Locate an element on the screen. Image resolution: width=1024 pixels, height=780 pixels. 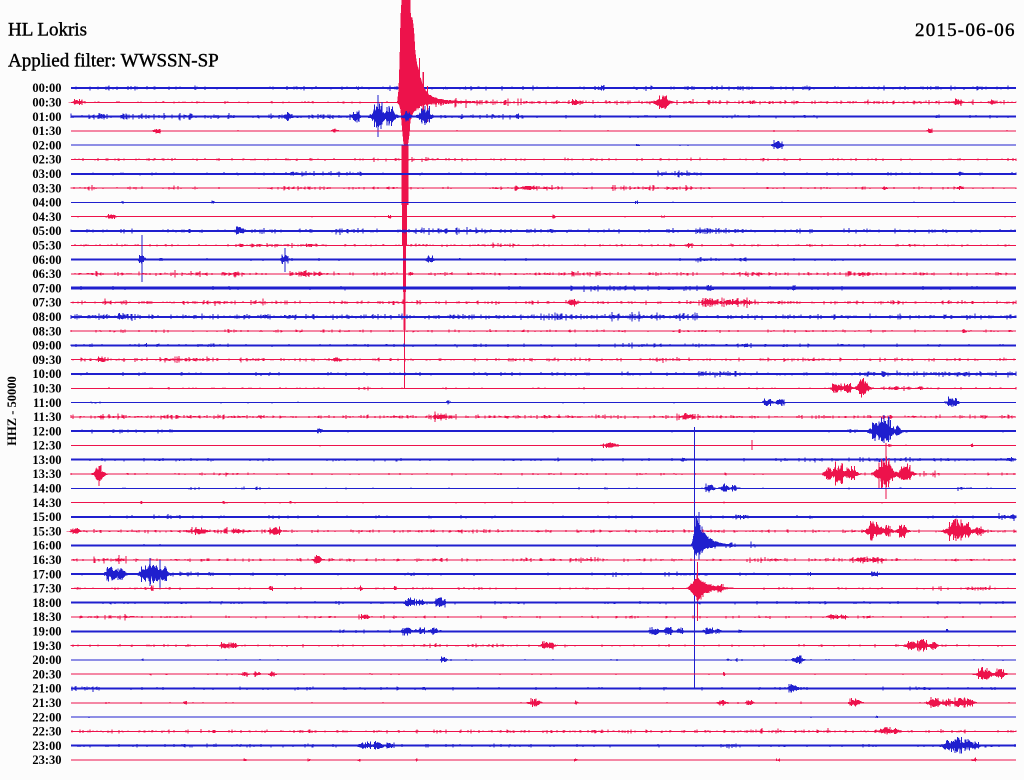
svg-text: 22:30 is located at coordinates (46, 732).